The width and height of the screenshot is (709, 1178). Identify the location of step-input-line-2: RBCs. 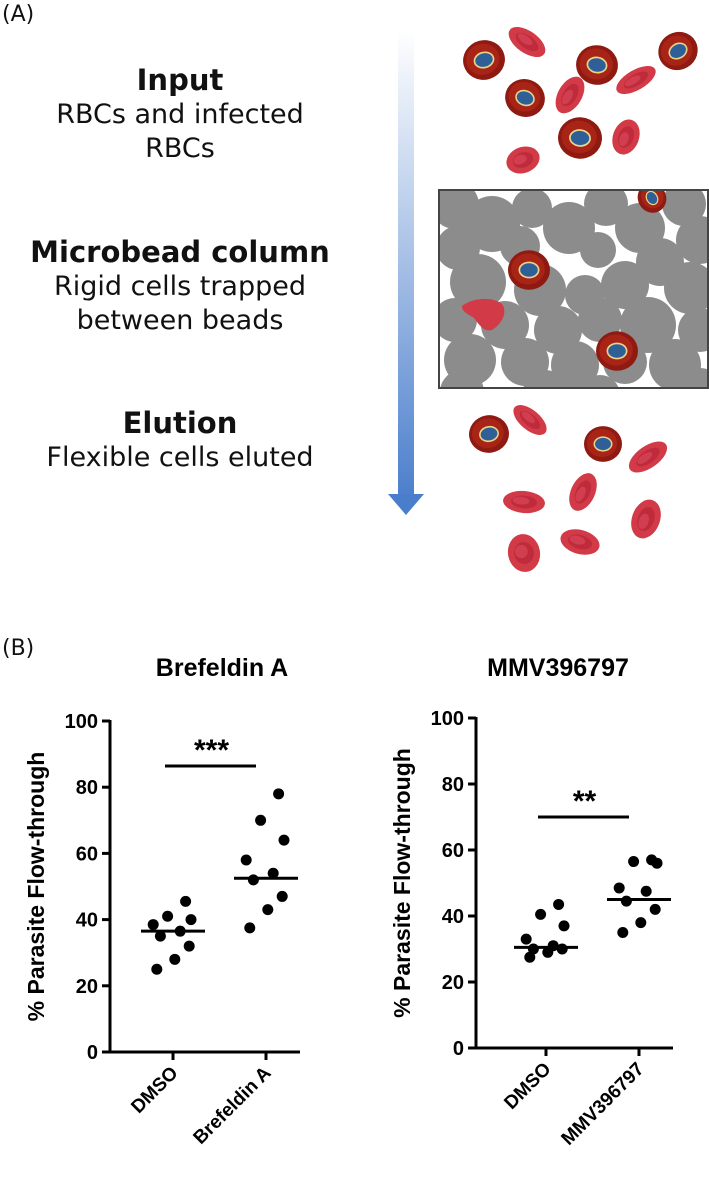
(180, 148).